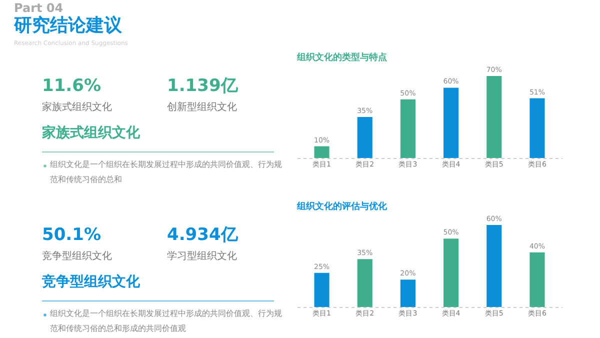  What do you see at coordinates (203, 86) in the screenshot?
I see `text: 1.139亿` at bounding box center [203, 86].